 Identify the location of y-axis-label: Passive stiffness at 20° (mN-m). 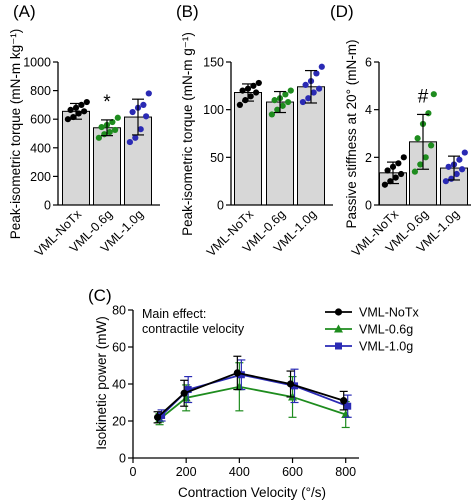
(351, 134).